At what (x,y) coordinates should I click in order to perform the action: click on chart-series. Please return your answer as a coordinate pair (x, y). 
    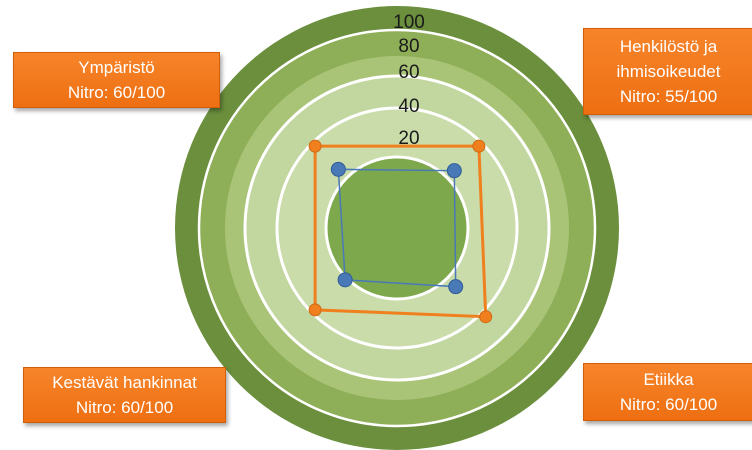
    Looking at the image, I should click on (400, 231).